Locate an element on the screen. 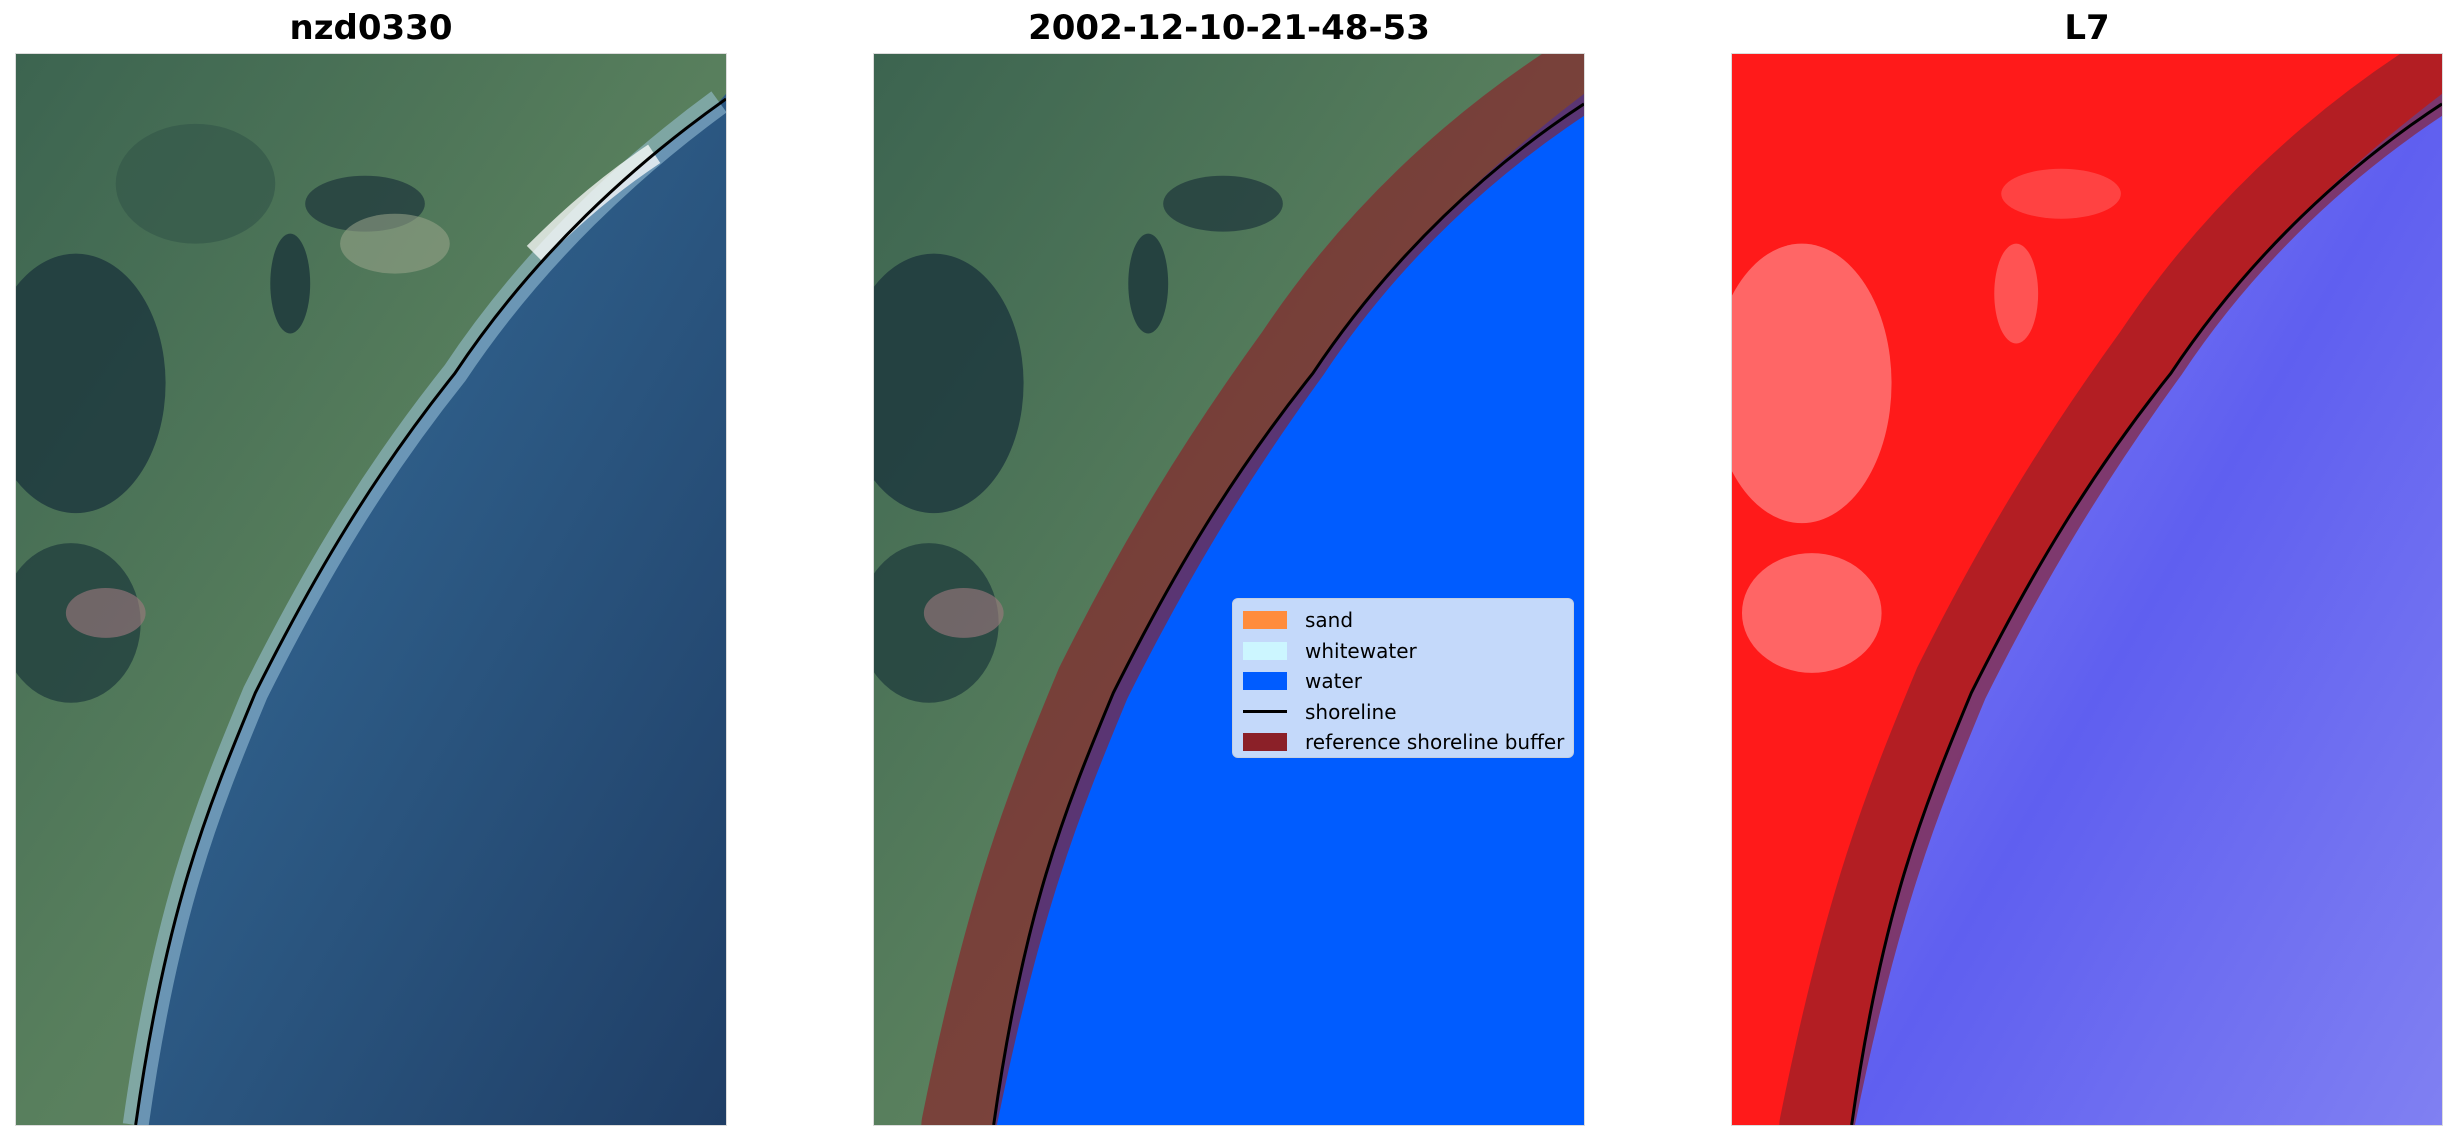 The image size is (2460, 1140). legend-label: whitewater is located at coordinates (1361, 650).